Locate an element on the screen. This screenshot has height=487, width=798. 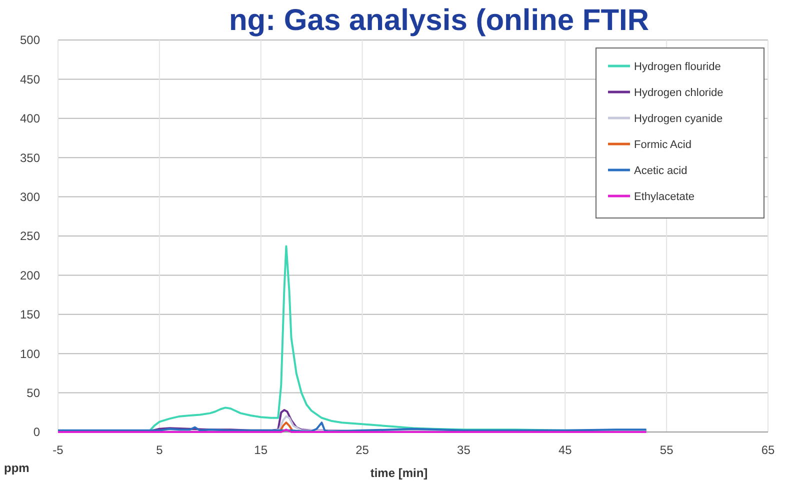
legend-label: Hydrogen flouride is located at coordinates (677, 66).